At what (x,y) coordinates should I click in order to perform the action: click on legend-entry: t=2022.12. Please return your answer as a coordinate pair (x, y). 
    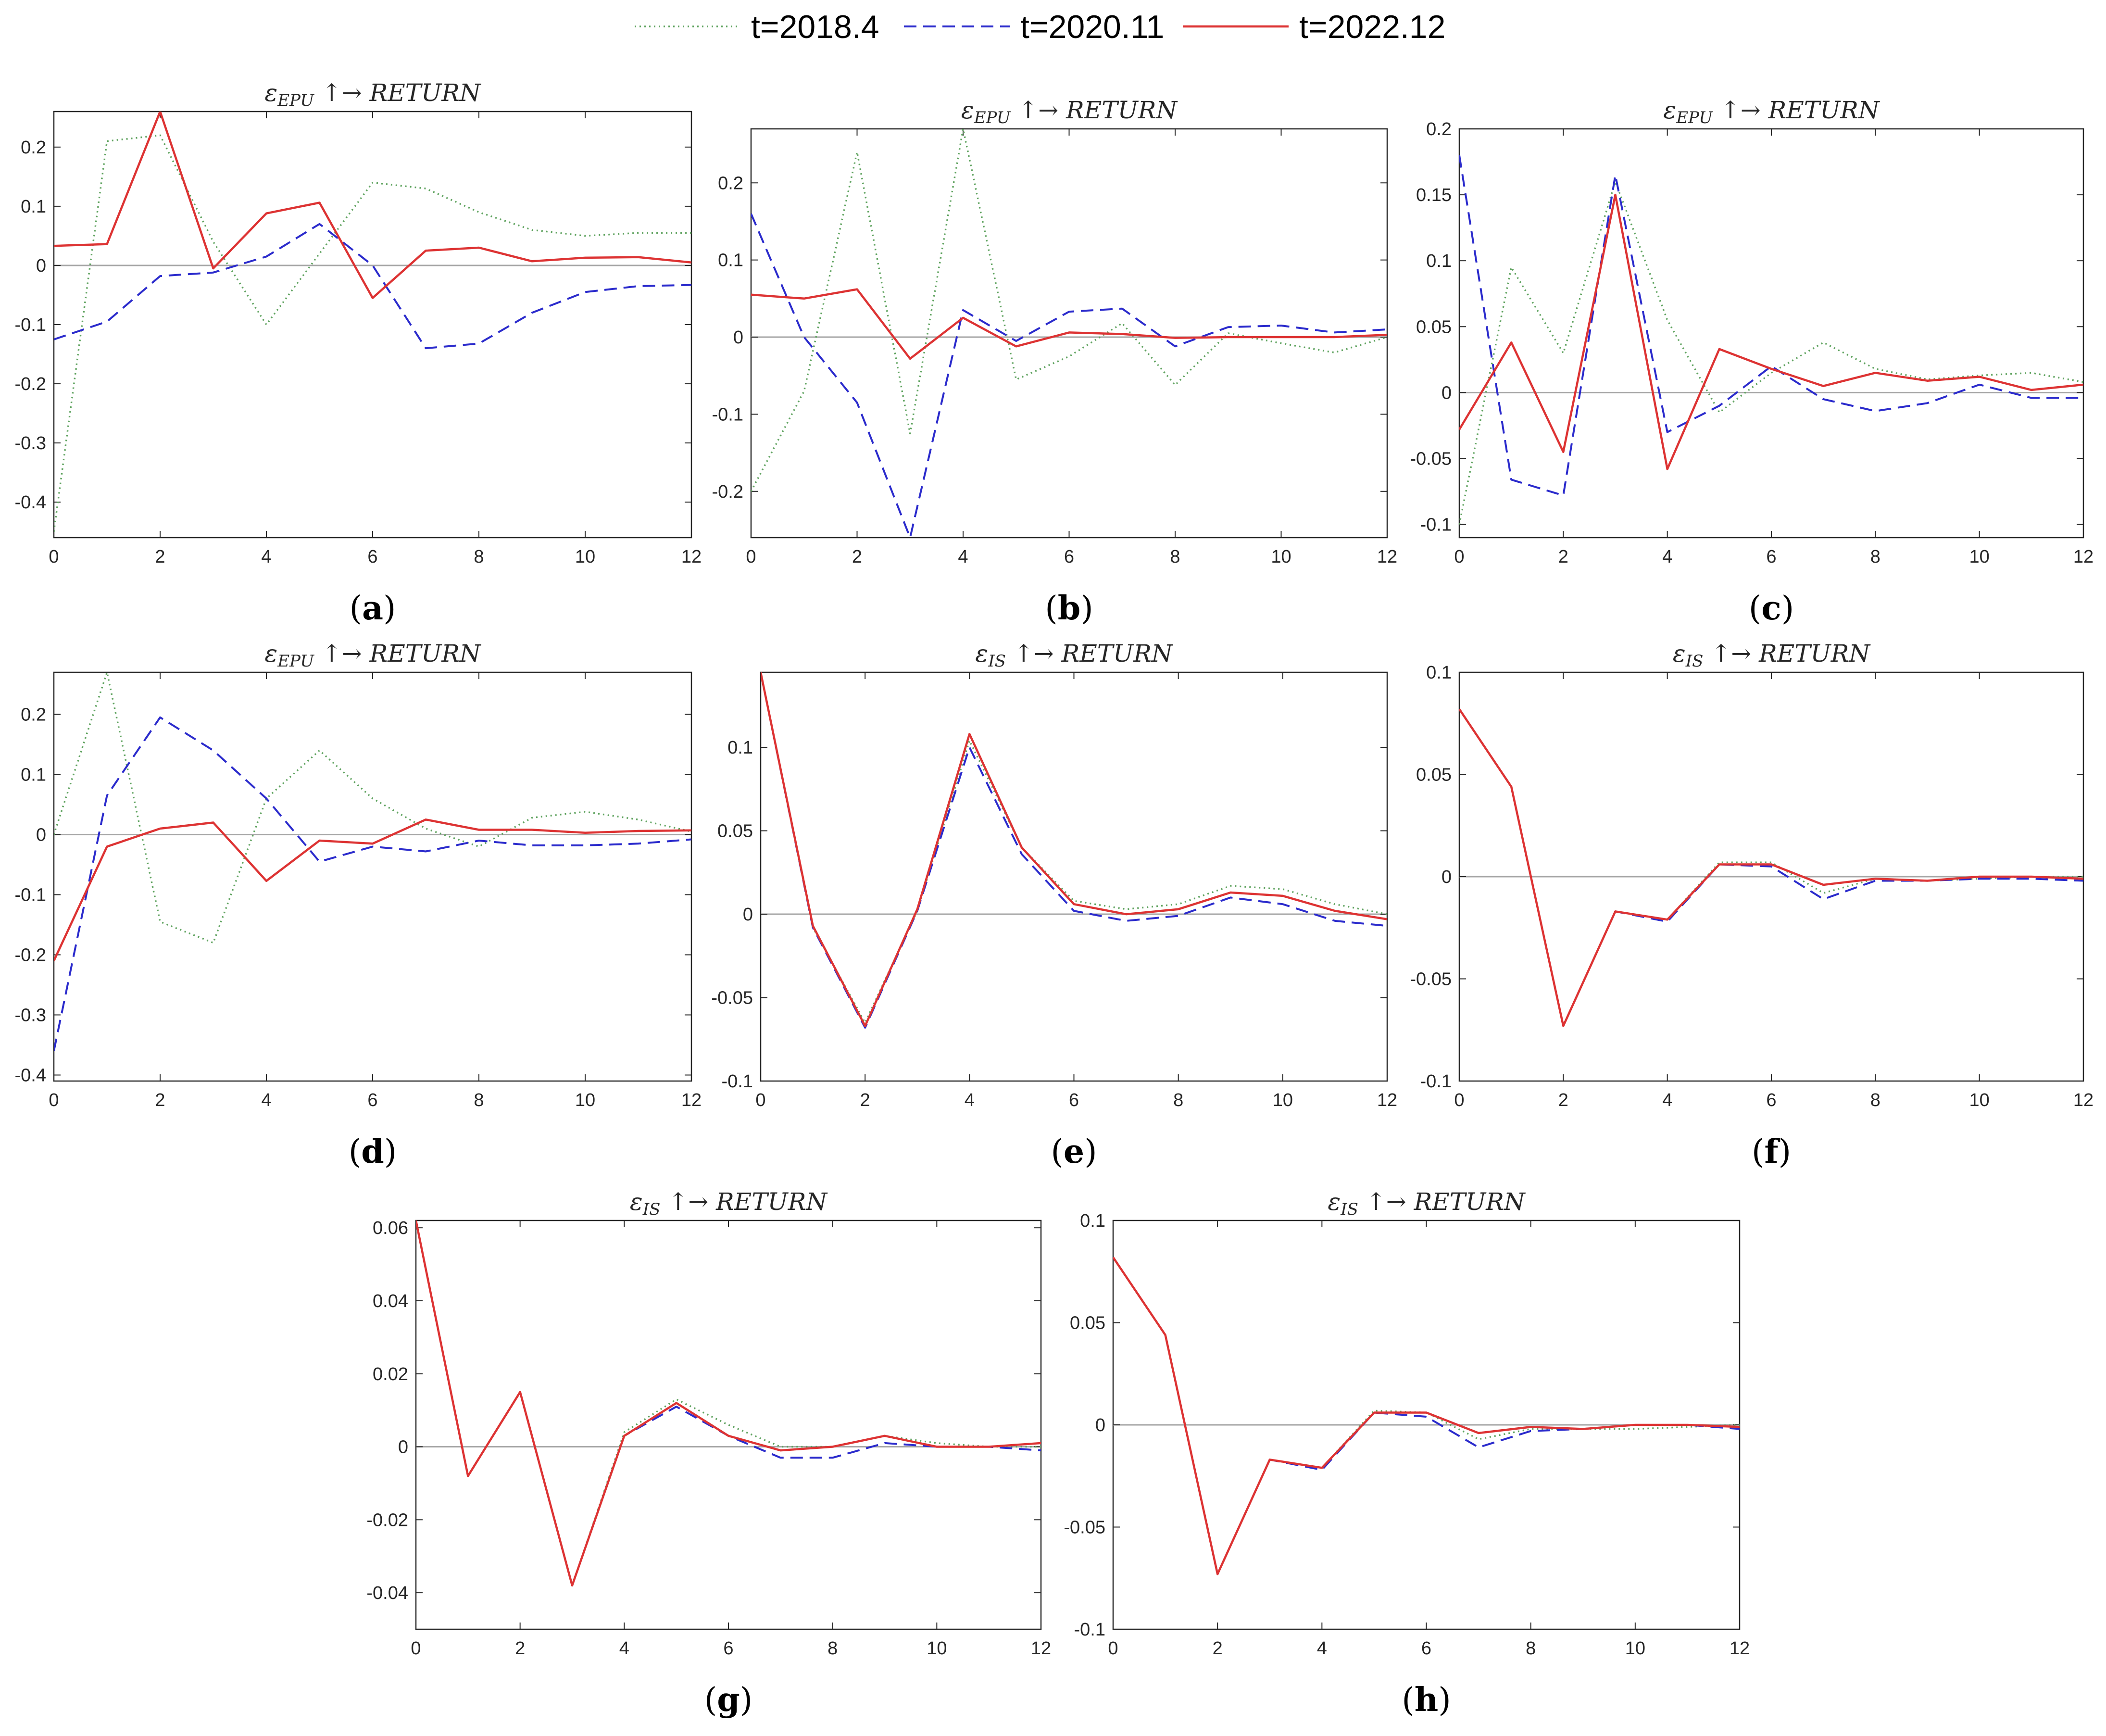
    Looking at the image, I should click on (1314, 27).